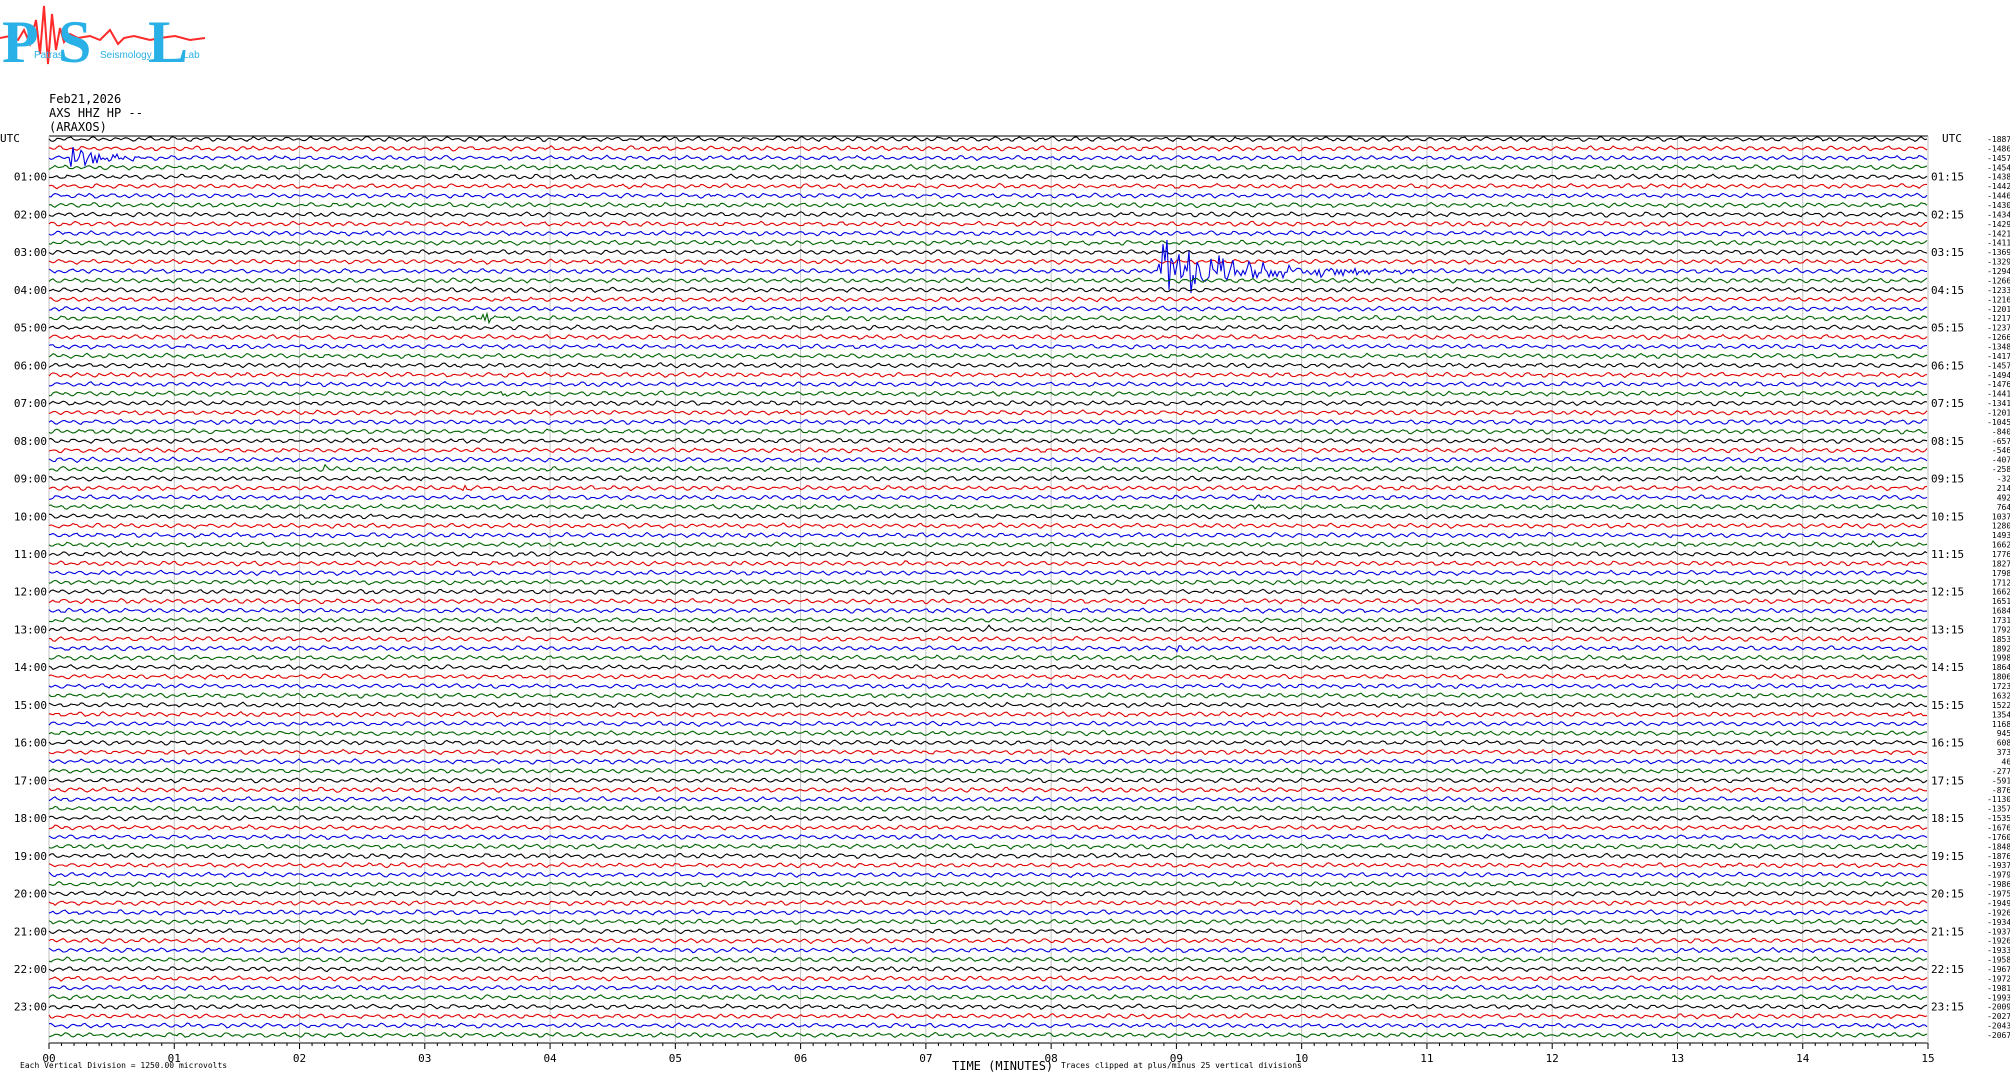 This screenshot has height=1080, width=2010. What do you see at coordinates (1998, 252) in the screenshot?
I see `trace-offset-label: -13696` at bounding box center [1998, 252].